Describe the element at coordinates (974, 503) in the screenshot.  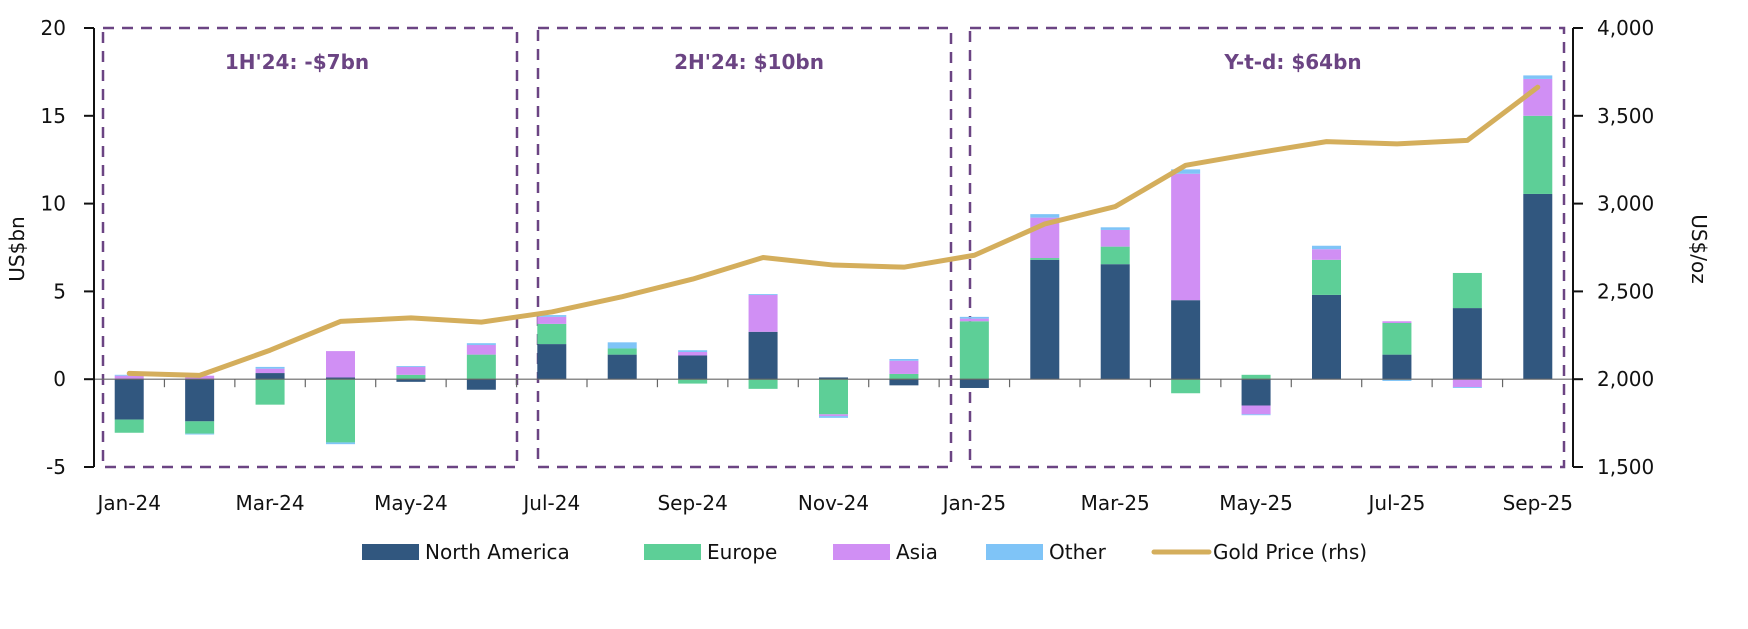
I see `x-tick-label: Jan-25` at that location.